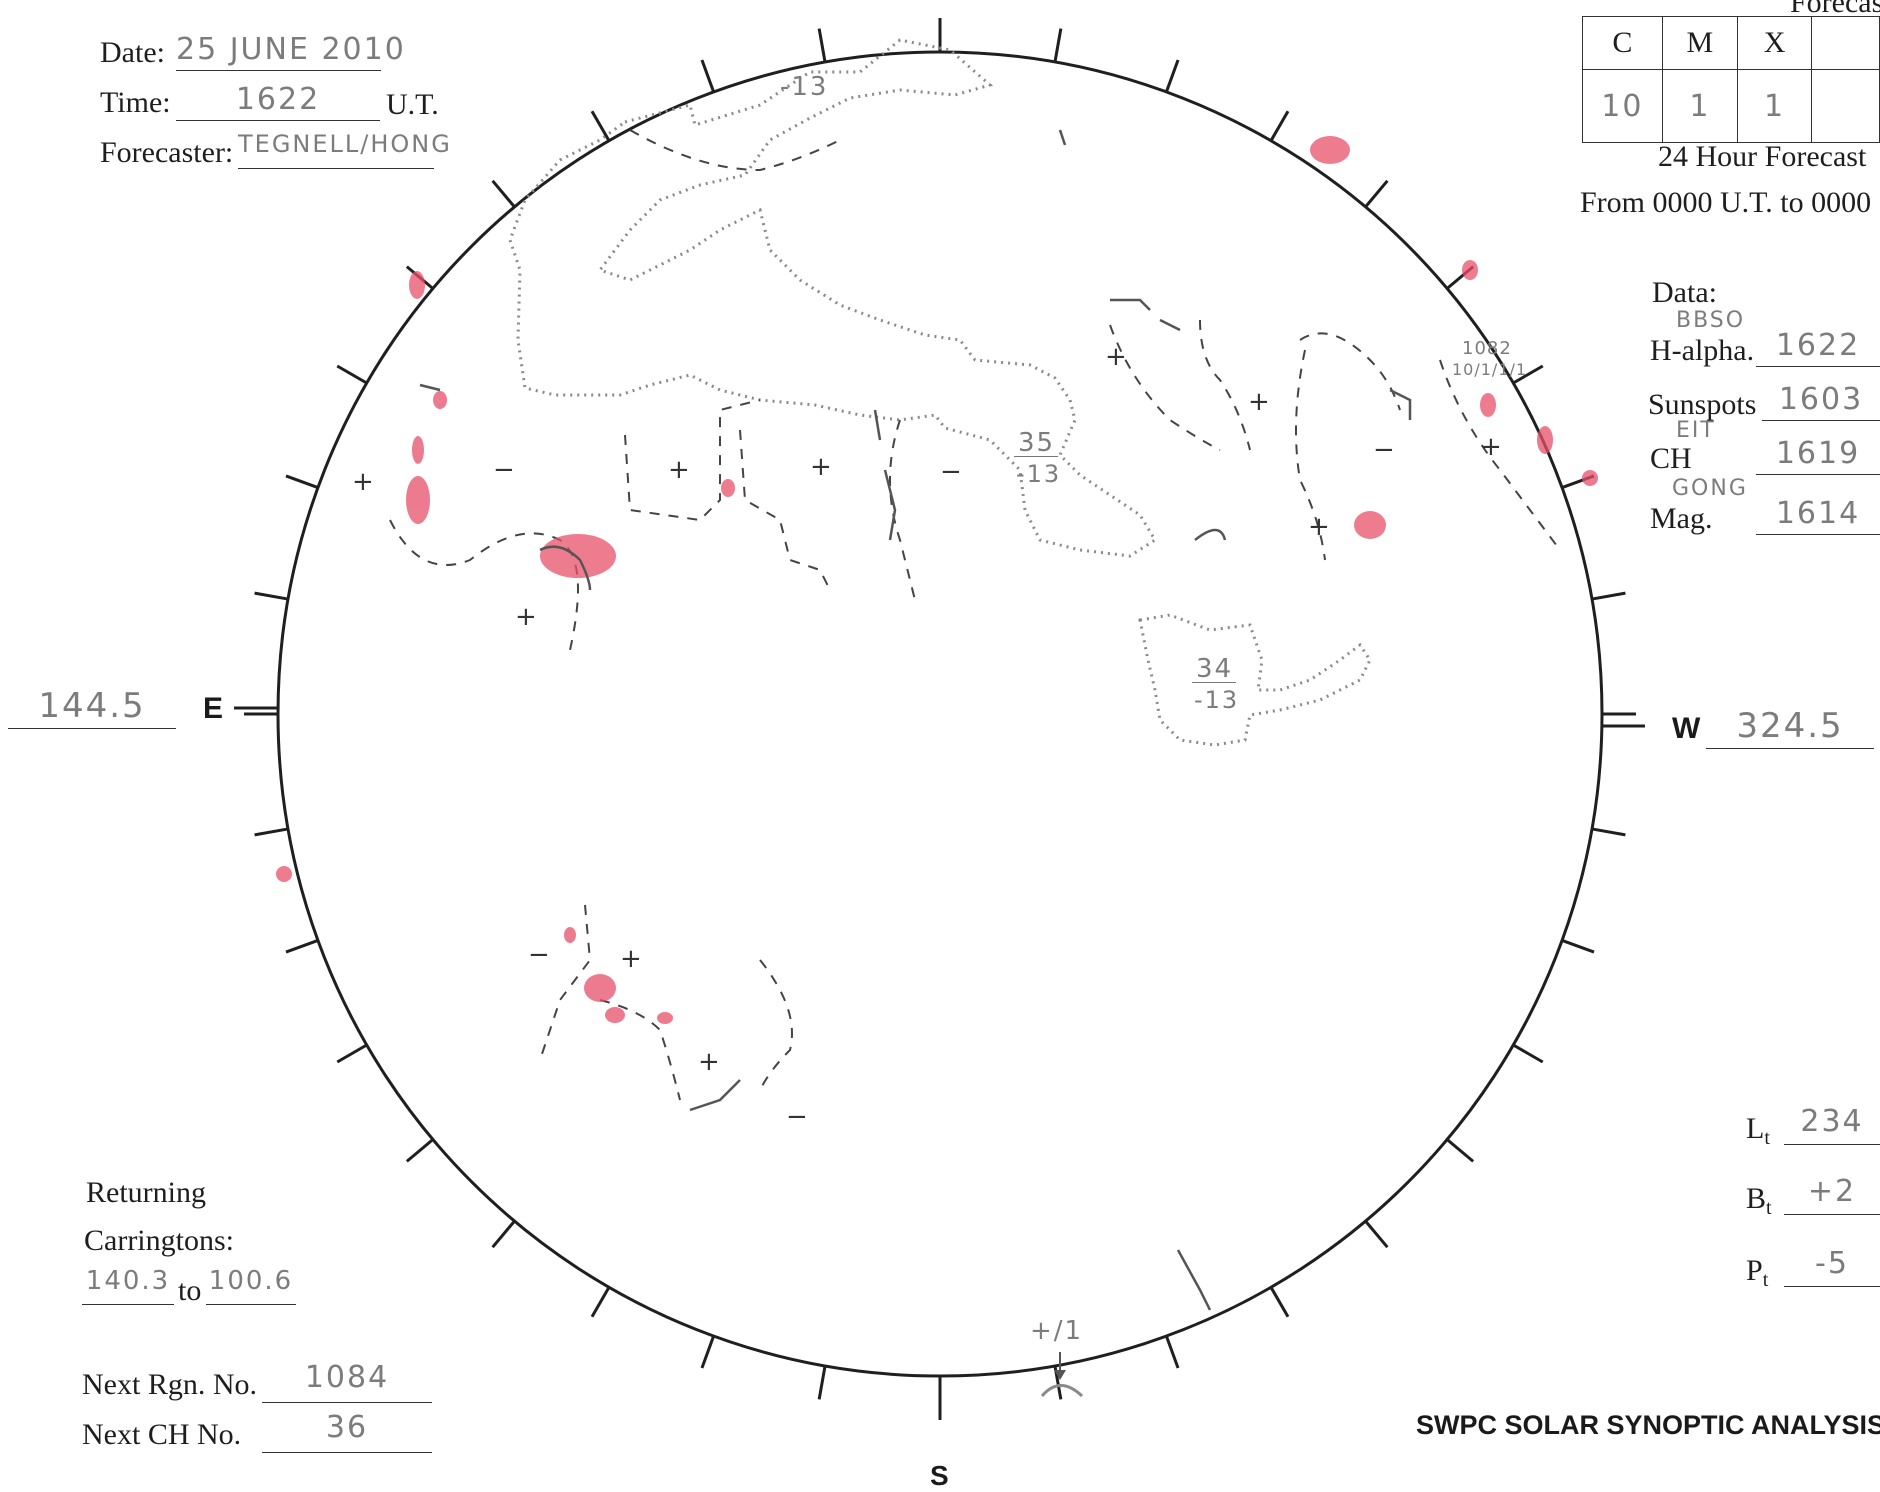 The image size is (1880, 1492). Describe the element at coordinates (128, 1285) in the screenshot. I see `carrington-from: 140.3` at that location.